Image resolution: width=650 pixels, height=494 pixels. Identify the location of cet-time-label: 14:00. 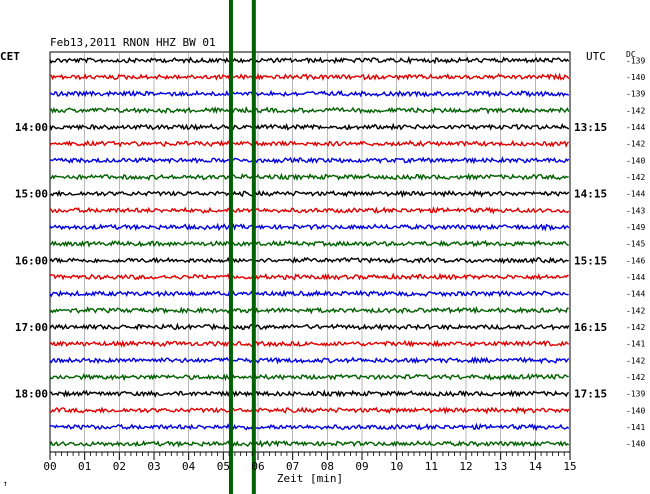
(31, 127).